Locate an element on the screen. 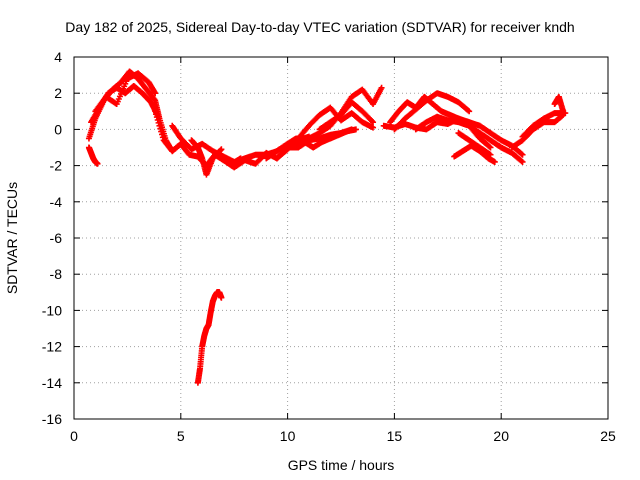 The width and height of the screenshot is (640, 480). y-tick-label: -10 is located at coordinates (52, 310).